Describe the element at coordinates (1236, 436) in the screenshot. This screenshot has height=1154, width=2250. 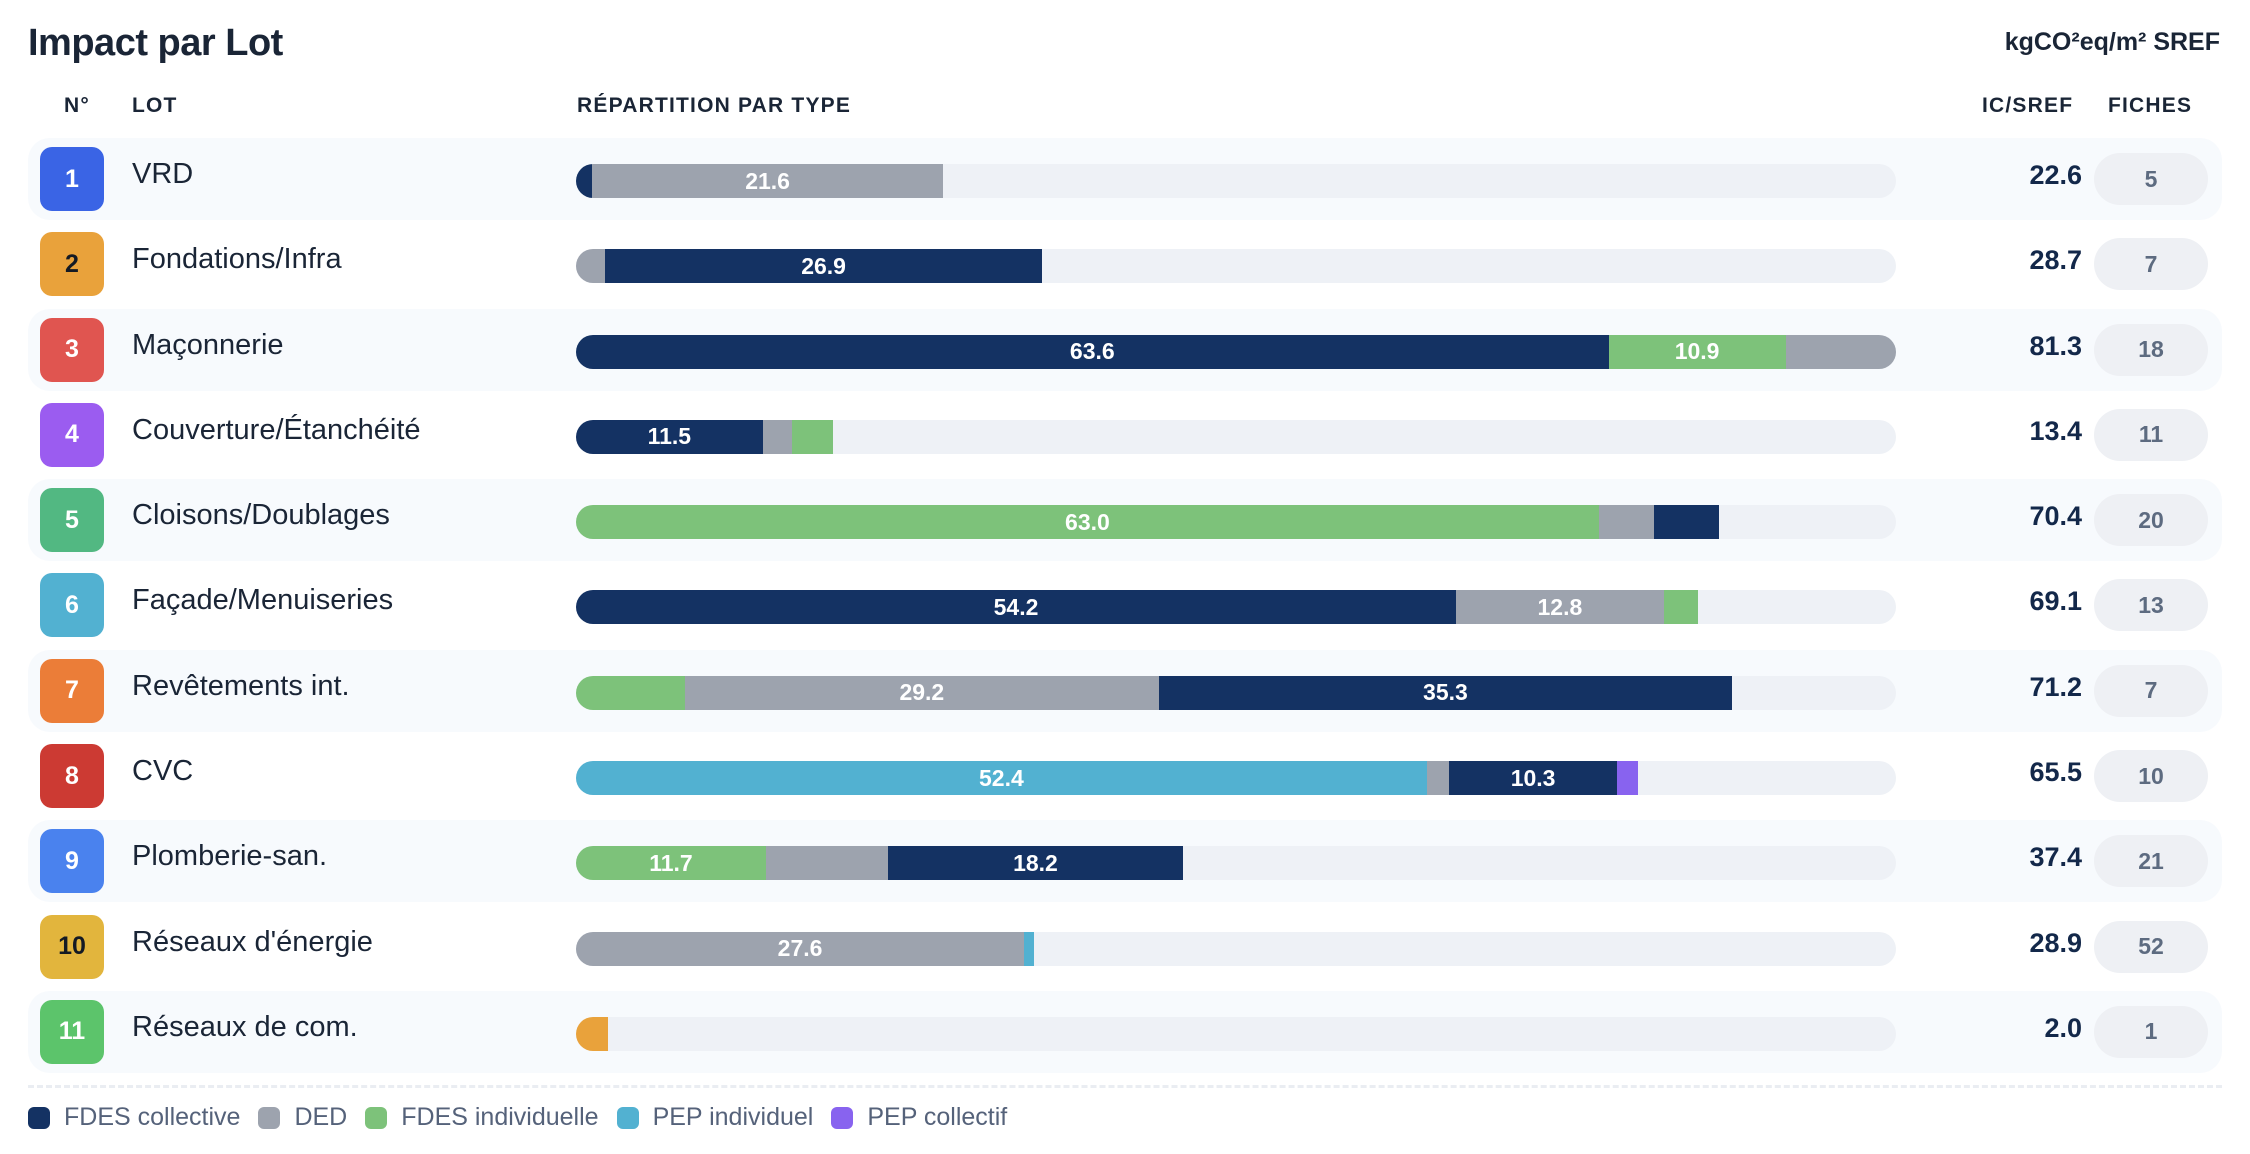
I see `stacked-bar-track: 11.5` at that location.